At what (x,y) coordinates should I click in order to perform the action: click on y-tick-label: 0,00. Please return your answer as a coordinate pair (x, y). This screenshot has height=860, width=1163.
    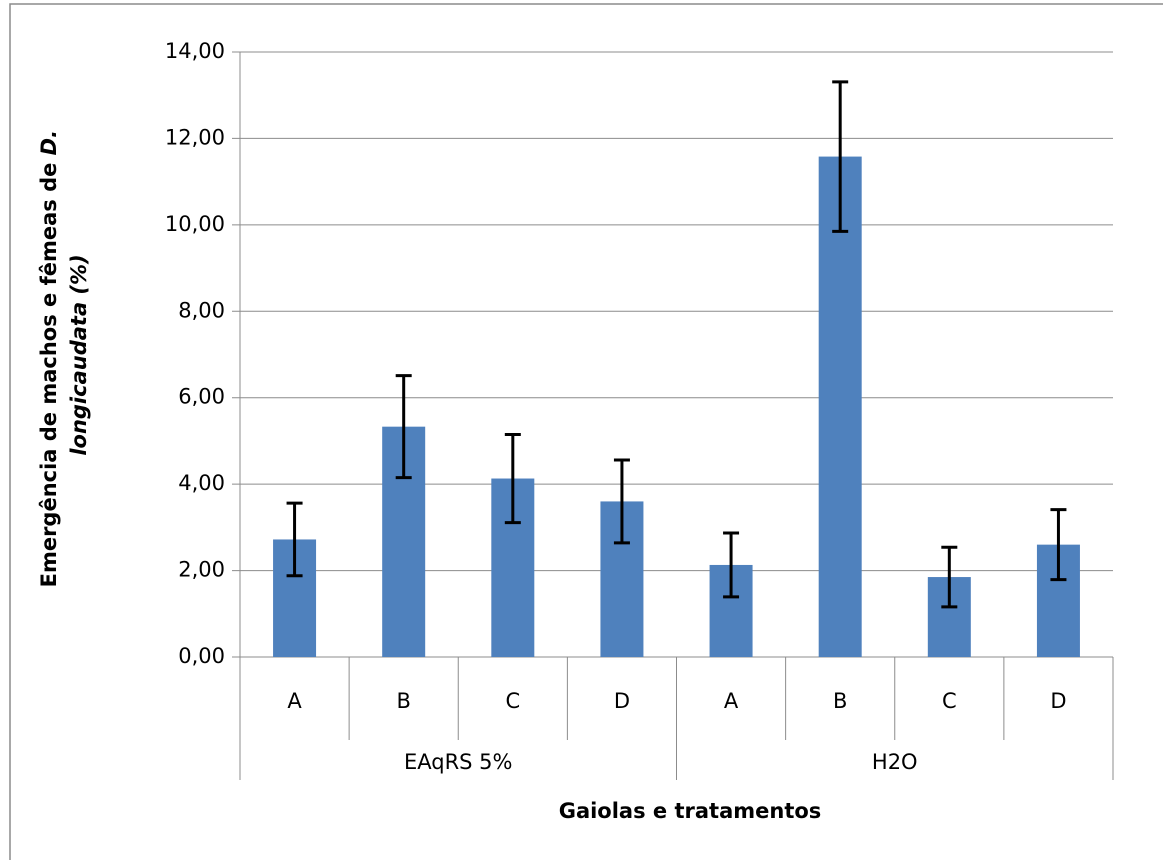
    Looking at the image, I should click on (201, 656).